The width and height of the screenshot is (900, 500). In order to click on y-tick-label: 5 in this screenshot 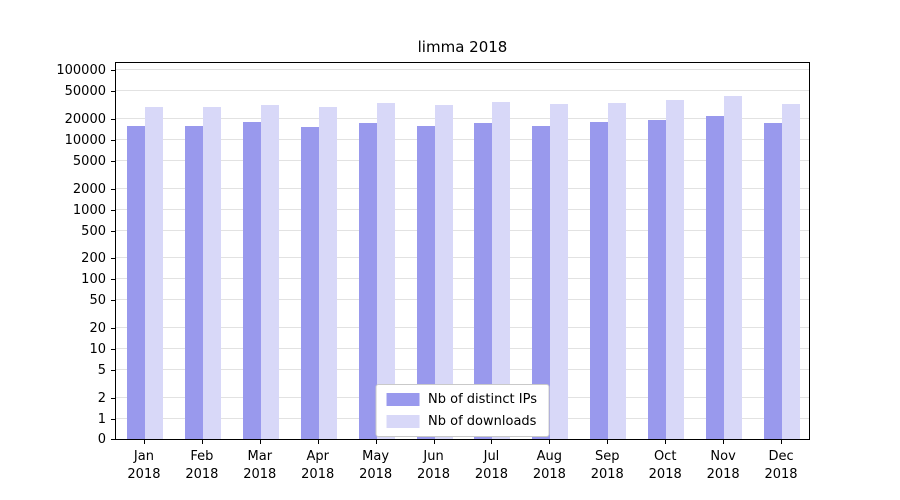, I will do `click(101, 371)`.